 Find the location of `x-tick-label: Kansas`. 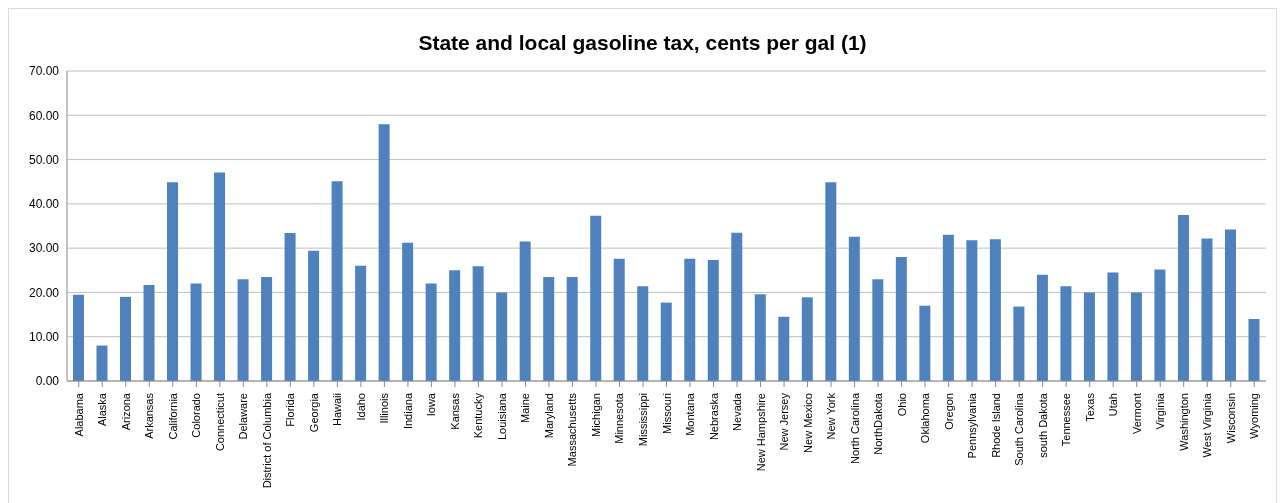

x-tick-label: Kansas is located at coordinates (454, 411).